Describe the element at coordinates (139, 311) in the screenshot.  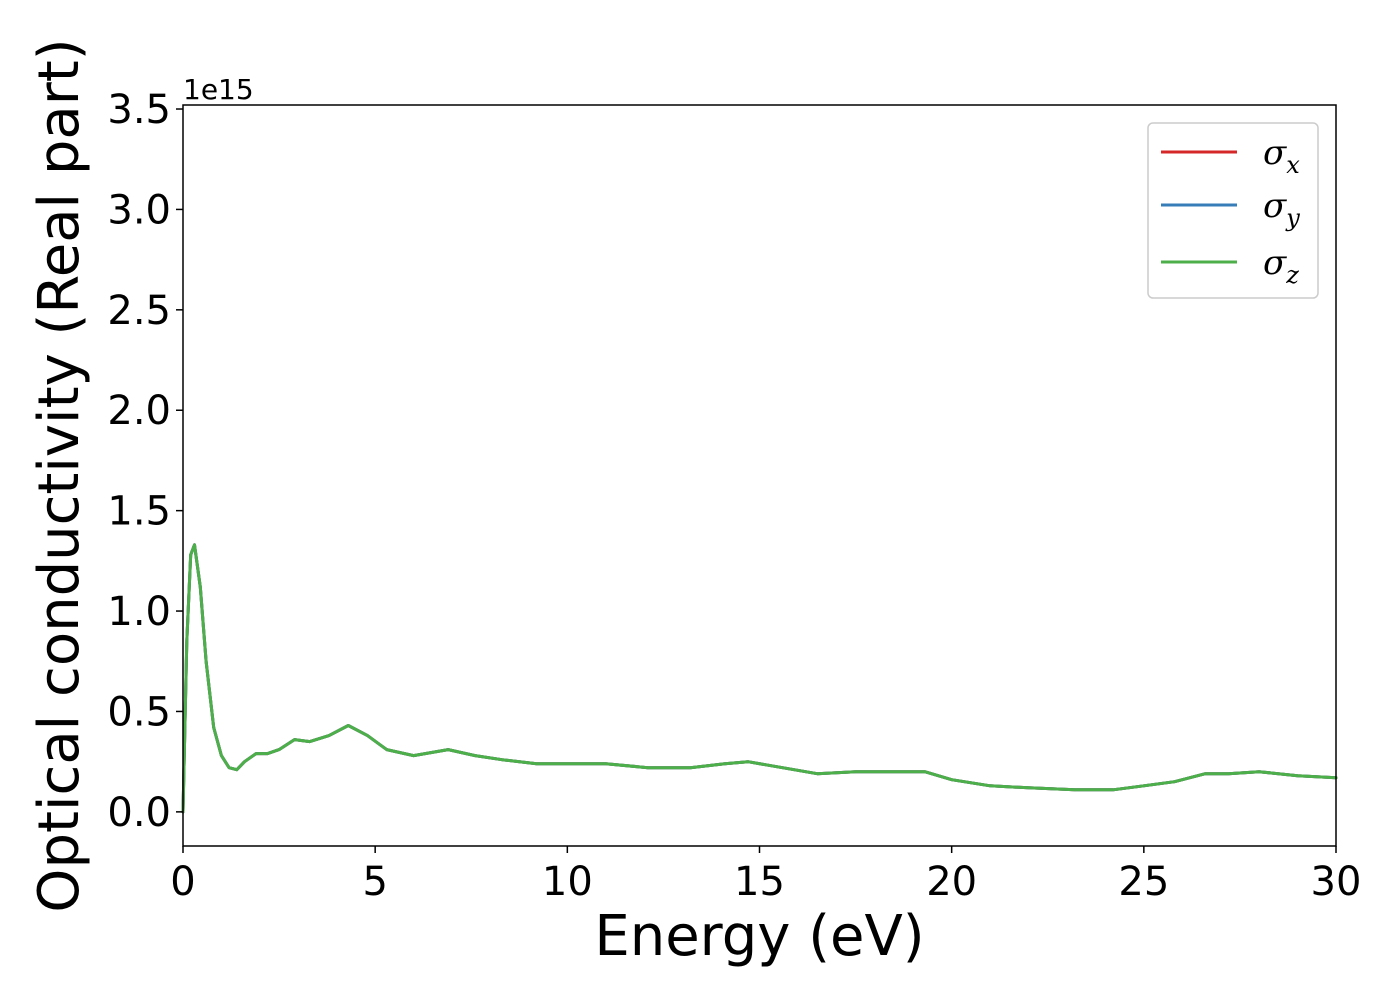
I see `y-tick-label: 2.5` at that location.